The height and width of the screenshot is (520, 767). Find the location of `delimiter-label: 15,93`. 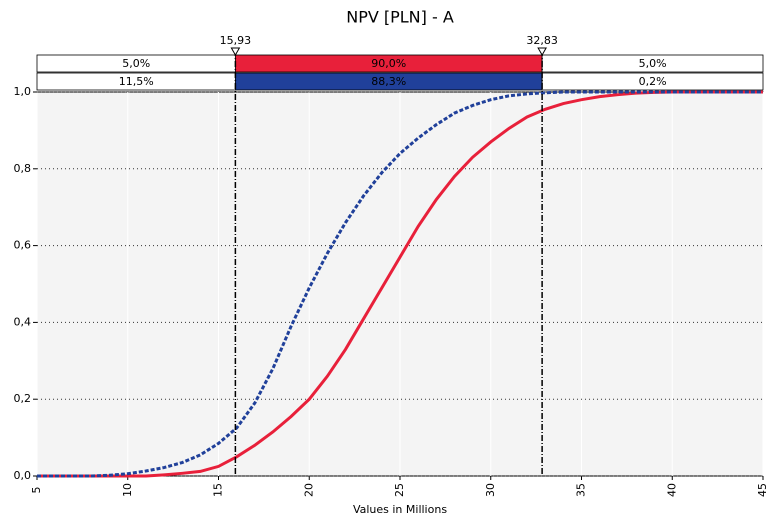

delimiter-label: 15,93 is located at coordinates (236, 40).